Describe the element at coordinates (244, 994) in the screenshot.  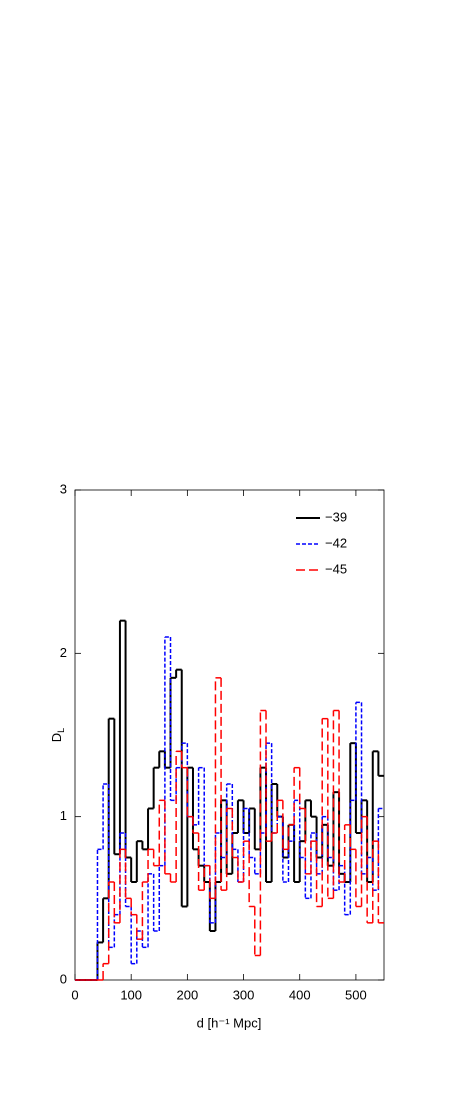
I see `x-tick-label: 300` at that location.